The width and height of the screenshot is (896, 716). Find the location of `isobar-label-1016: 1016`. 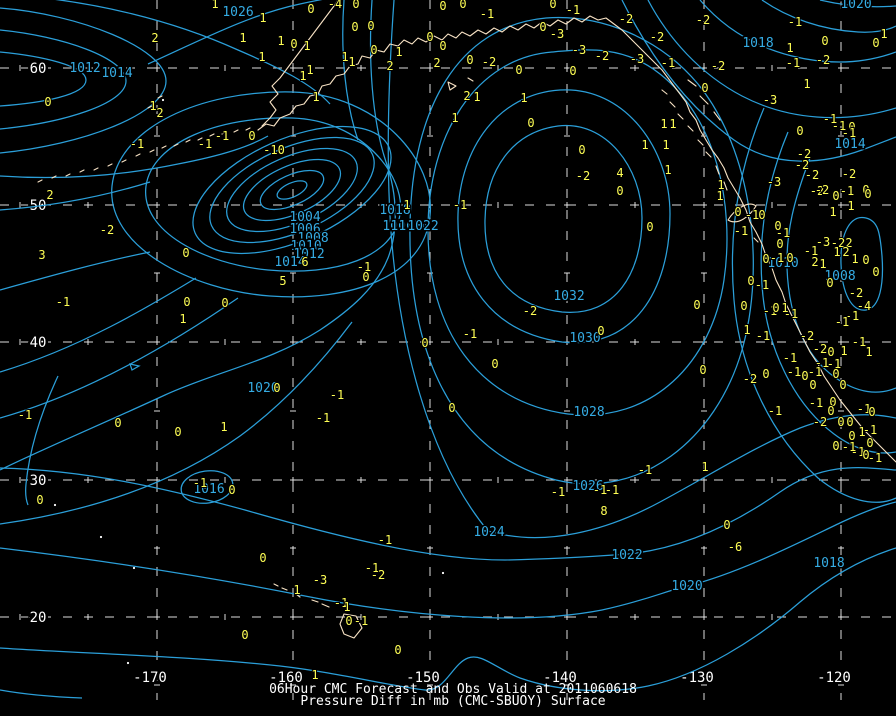

isobar-label-1016: 1016 is located at coordinates (208, 489).